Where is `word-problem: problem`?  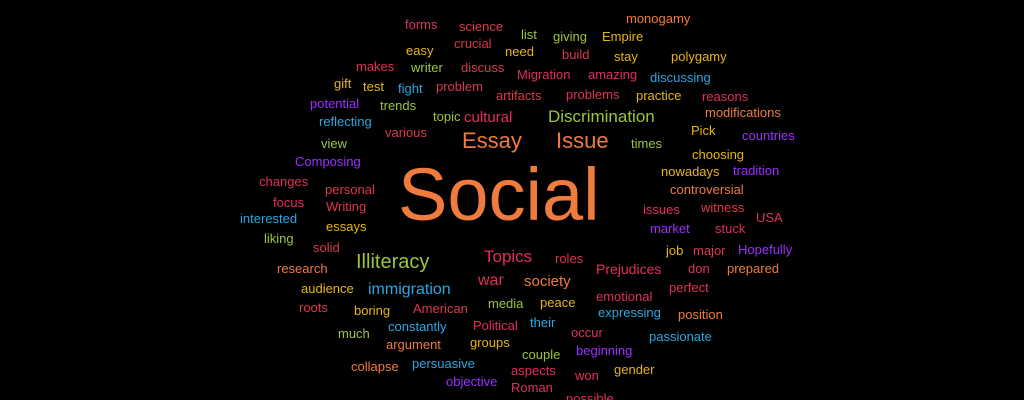 word-problem: problem is located at coordinates (459, 86).